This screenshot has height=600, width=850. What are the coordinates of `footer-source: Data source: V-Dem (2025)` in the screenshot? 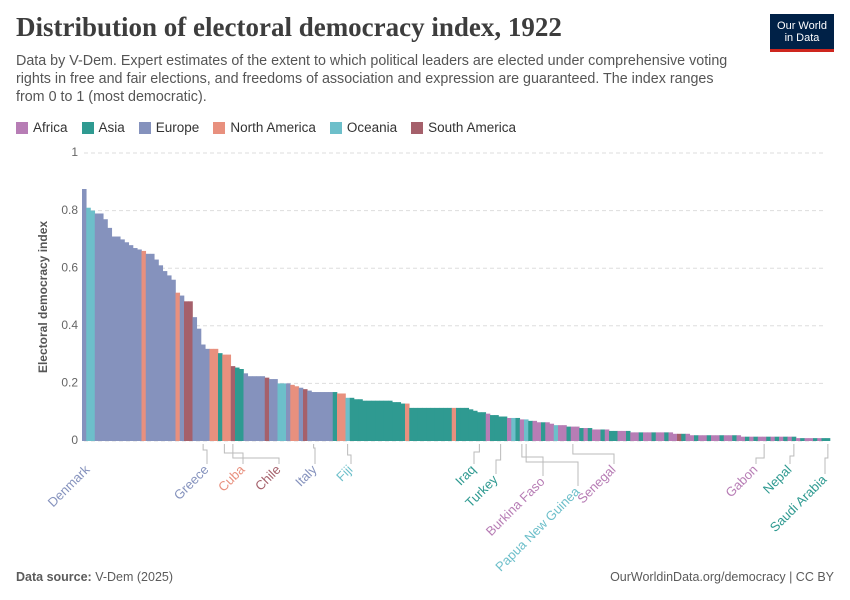 It's located at (94, 577).